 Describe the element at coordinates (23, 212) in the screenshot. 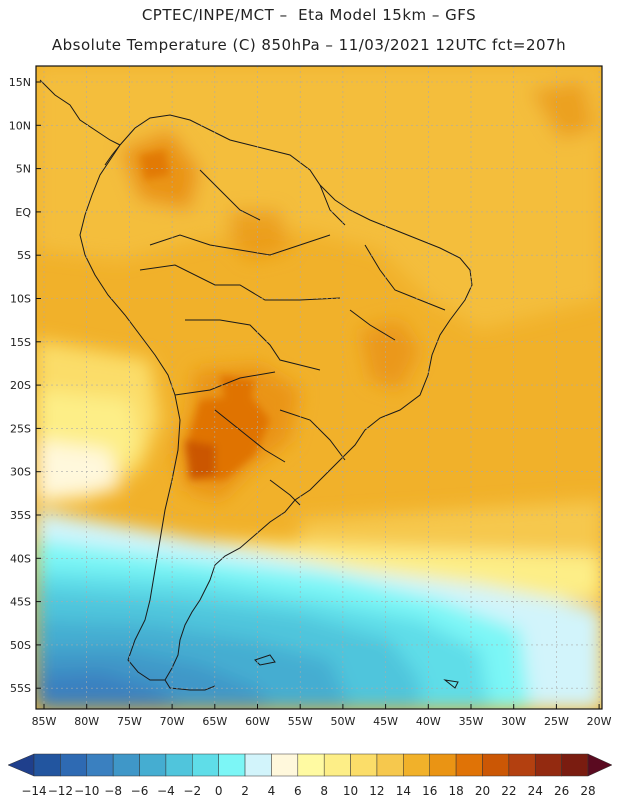

I see `lat-label: EQ` at that location.